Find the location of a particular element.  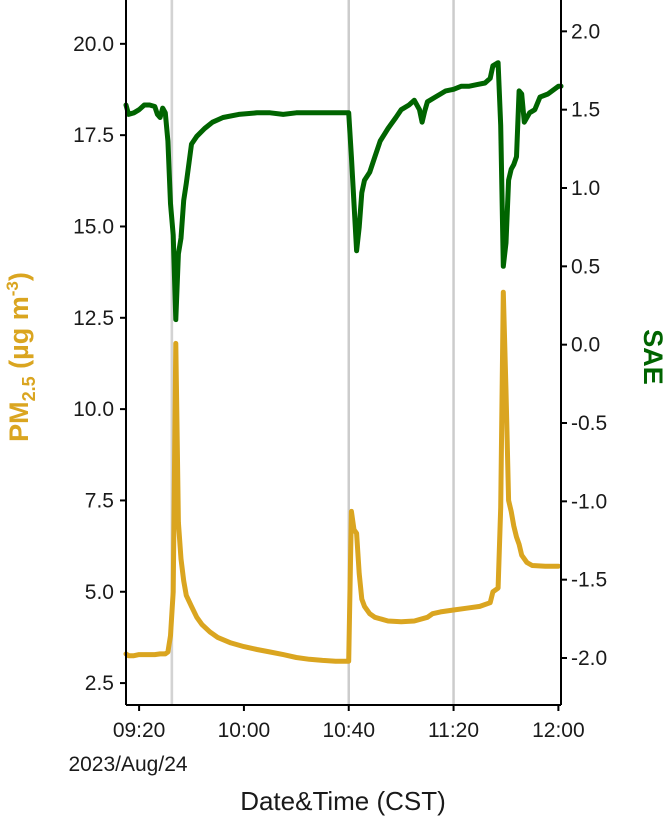

y-right-tick-label: 1.5 is located at coordinates (585, 110).